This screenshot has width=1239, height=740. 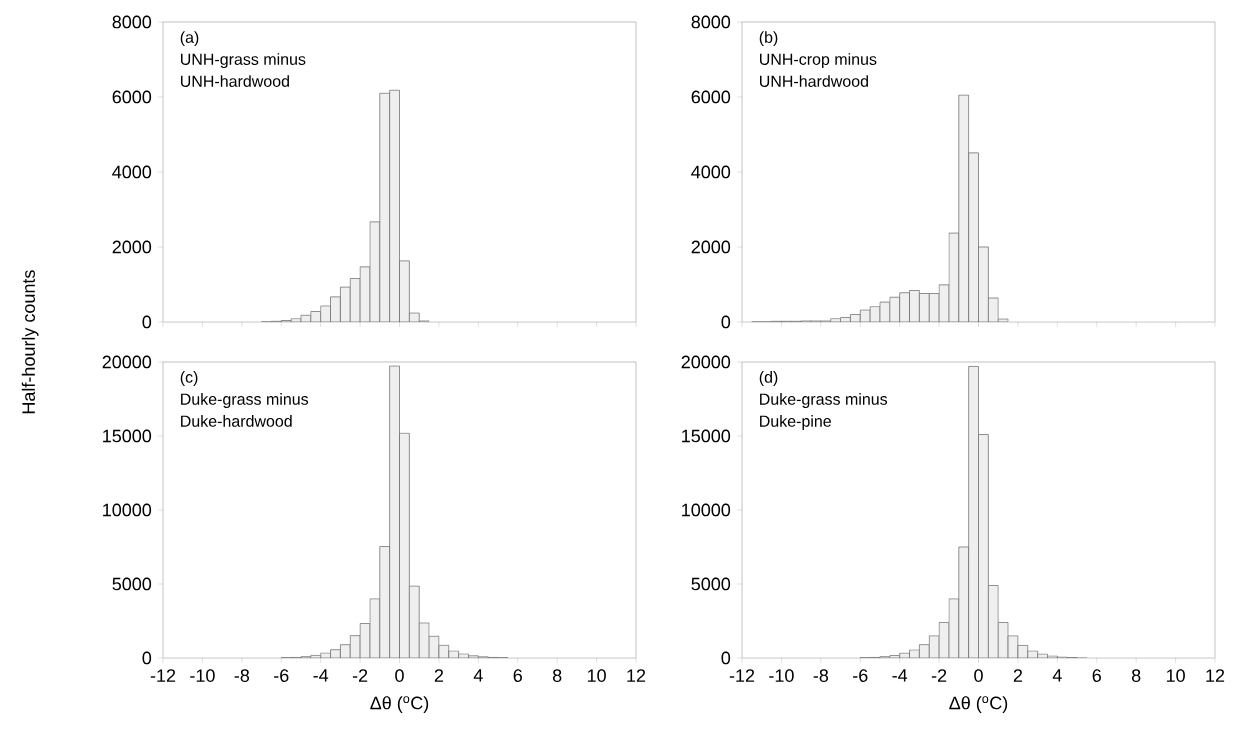 I want to click on annotation: UNH-crop minus, so click(x=818, y=61).